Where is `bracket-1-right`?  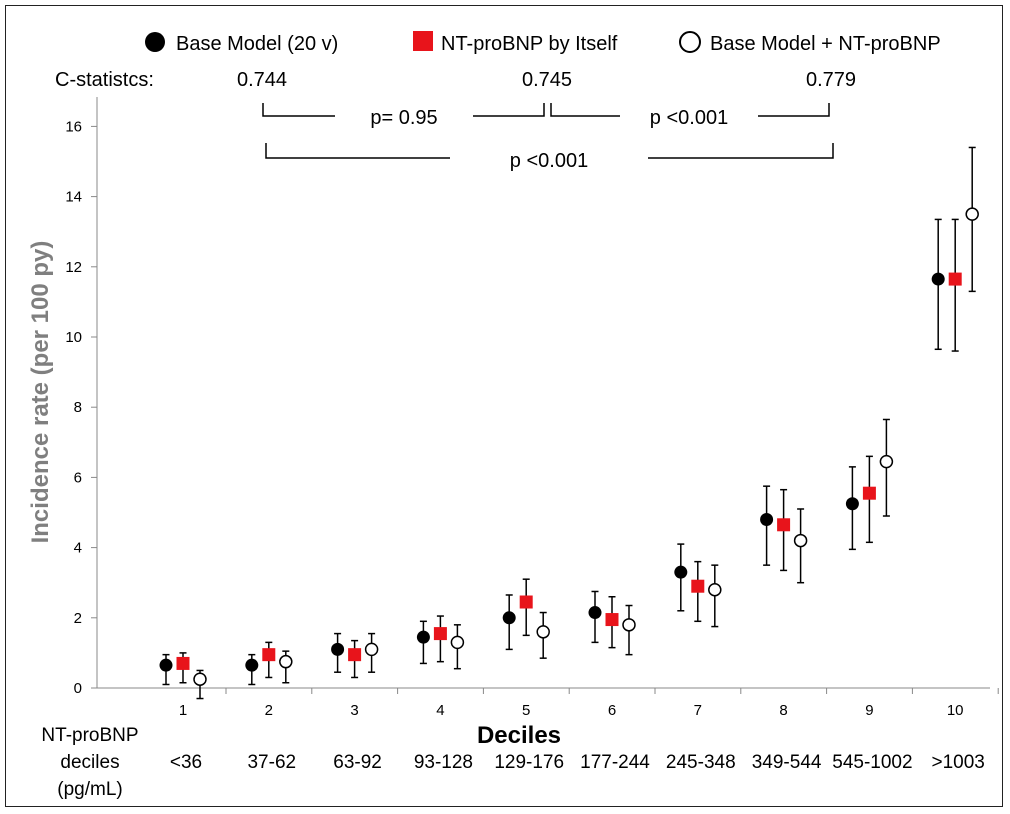
bracket-1-right is located at coordinates (509, 110).